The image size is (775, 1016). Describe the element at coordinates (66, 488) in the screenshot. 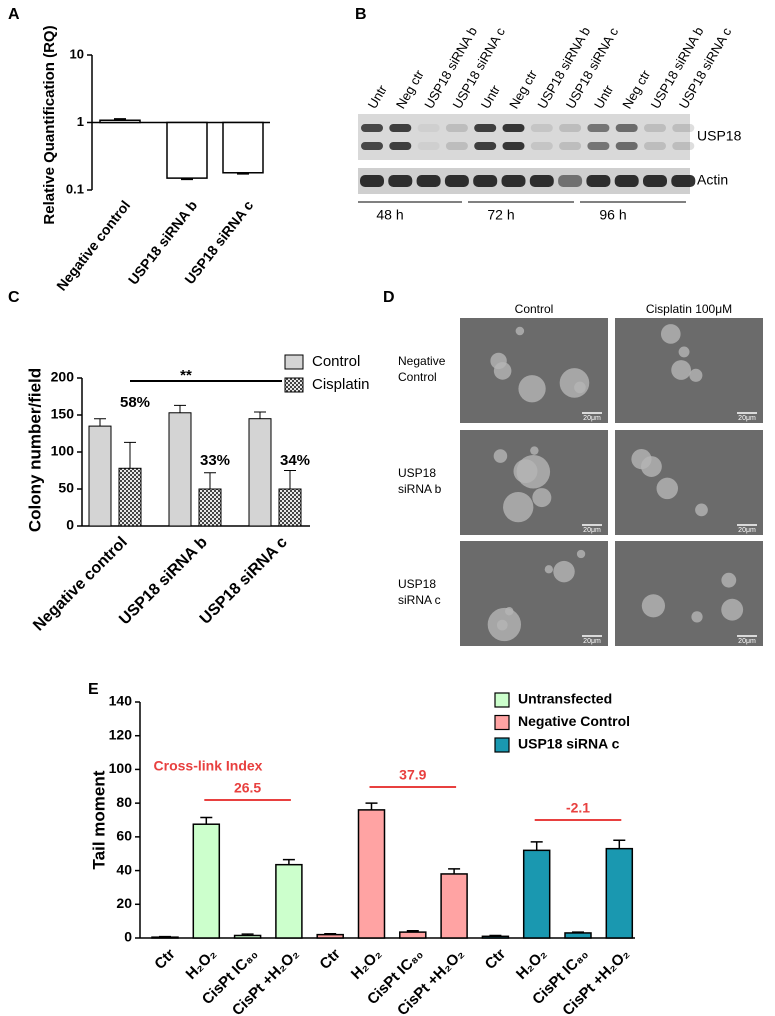

I see `y-tick-label: 50` at that location.